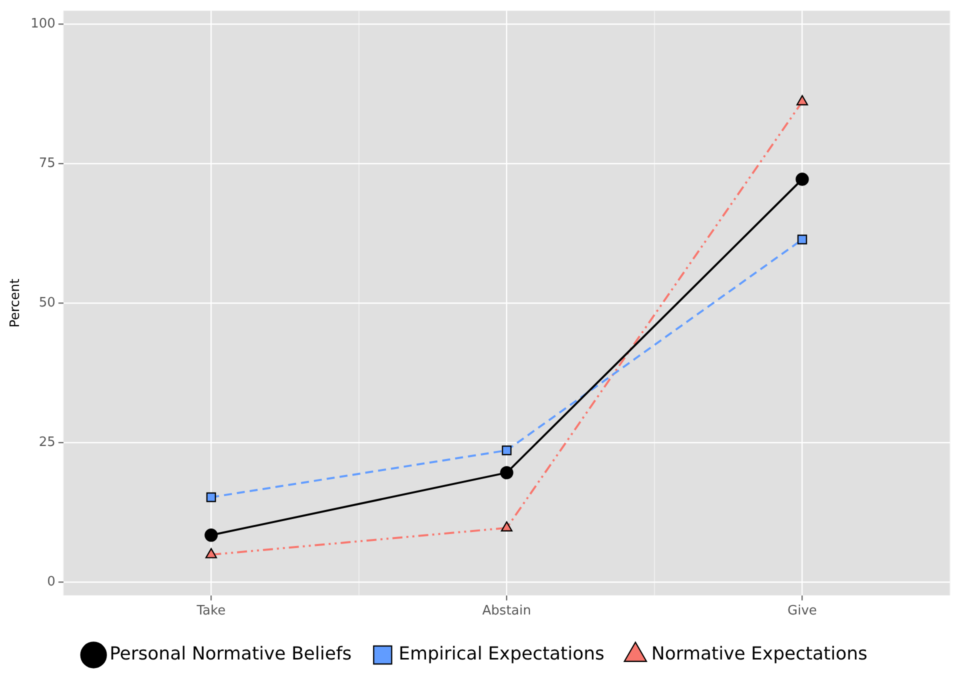 The height and width of the screenshot is (678, 970). Describe the element at coordinates (231, 654) in the screenshot. I see `legend-label: Personal Normative Beliefs` at that location.